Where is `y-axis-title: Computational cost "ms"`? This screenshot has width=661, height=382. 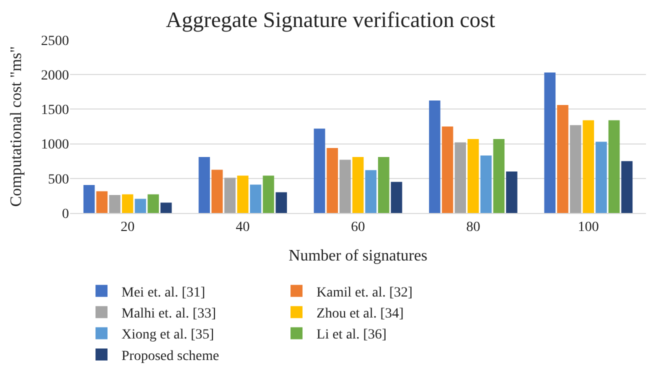
y-axis-title: Computational cost "ms" is located at coordinates (16, 126).